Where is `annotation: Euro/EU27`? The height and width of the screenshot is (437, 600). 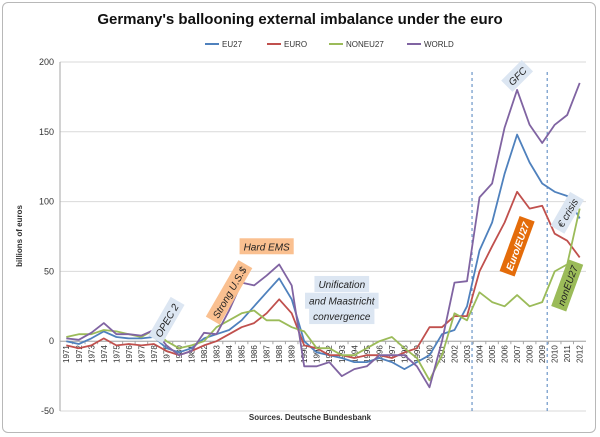 annotation: Euro/EU27 is located at coordinates (517, 246).